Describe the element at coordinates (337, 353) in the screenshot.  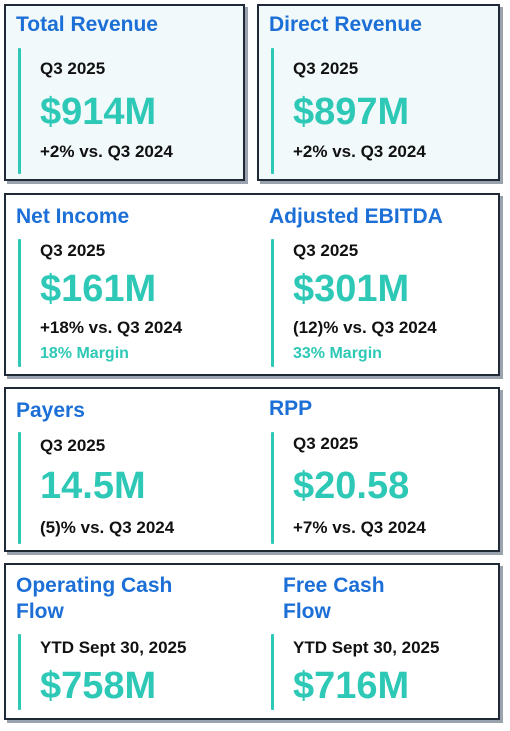
I see `margin-label: 33% Margin` at that location.